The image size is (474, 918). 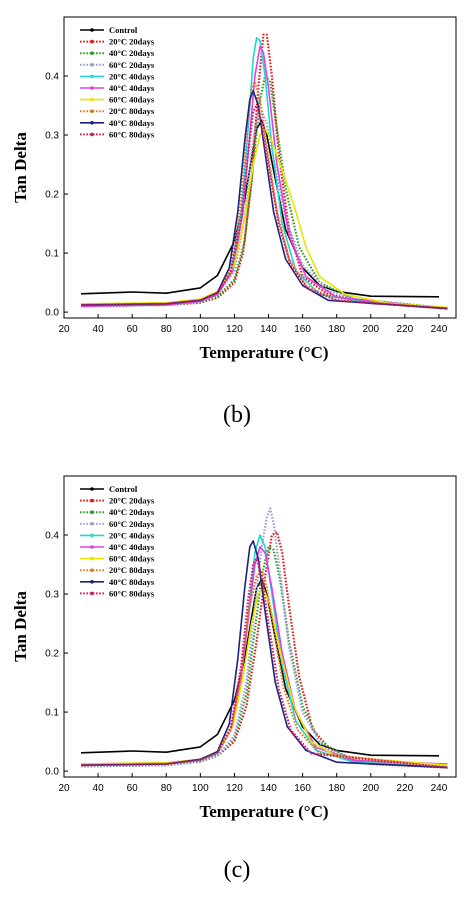 I want to click on panel-label-c: (c), so click(x=237, y=870).